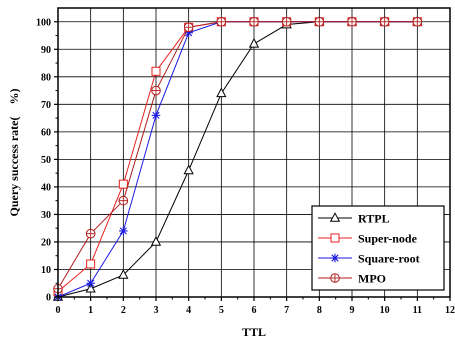 This screenshot has height=344, width=455. Describe the element at coordinates (374, 219) in the screenshot. I see `legend-label: RTPL` at that location.